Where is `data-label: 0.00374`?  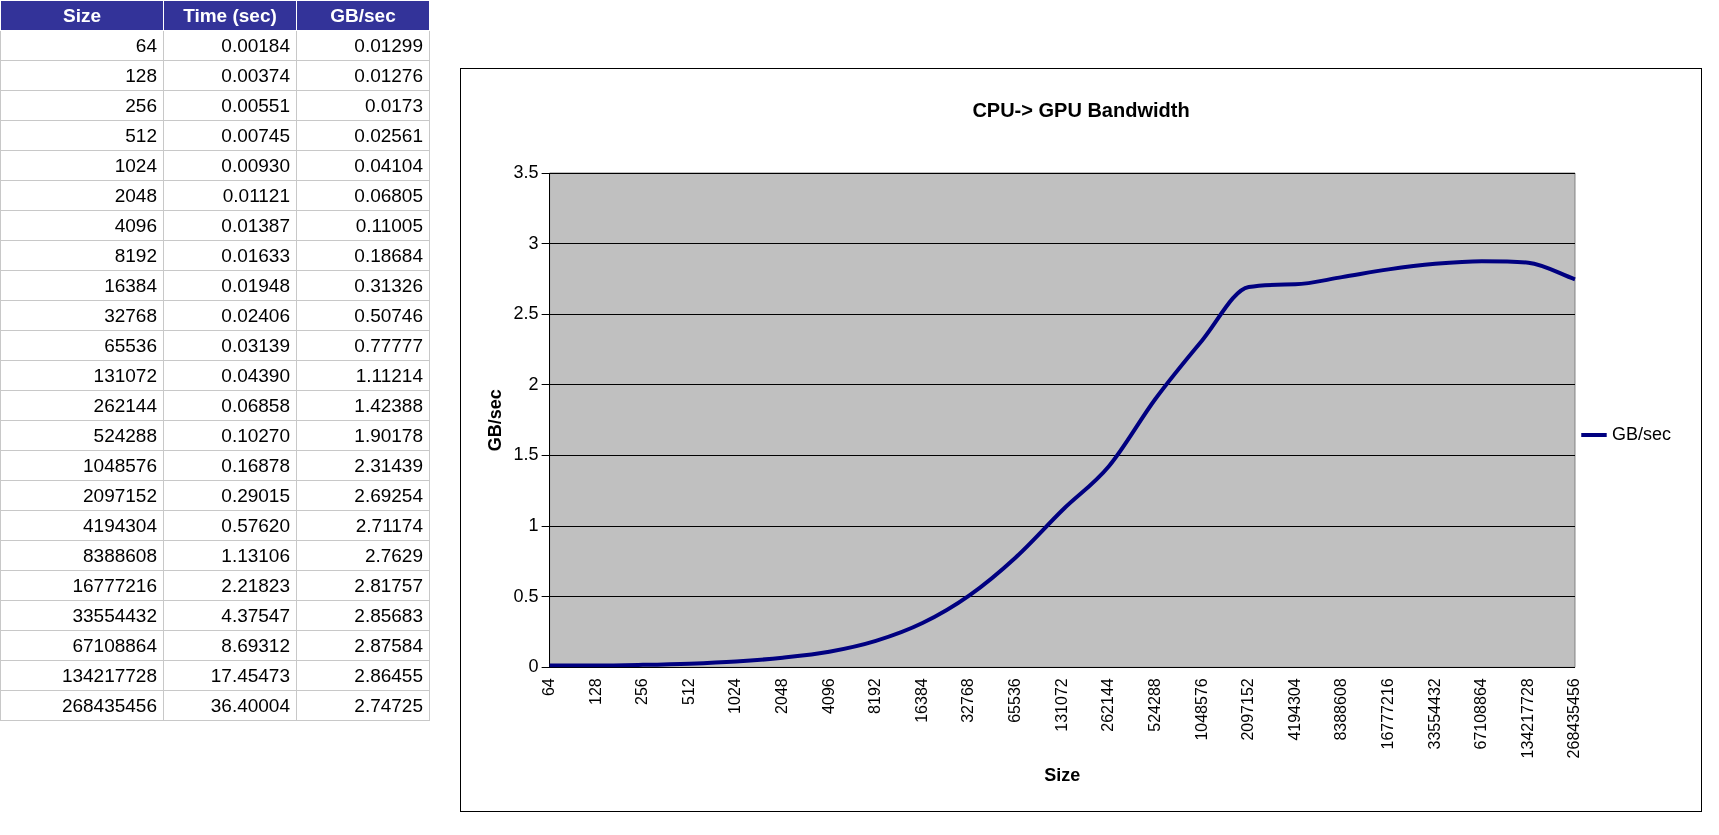
data-label: 0.00374 is located at coordinates (230, 75).